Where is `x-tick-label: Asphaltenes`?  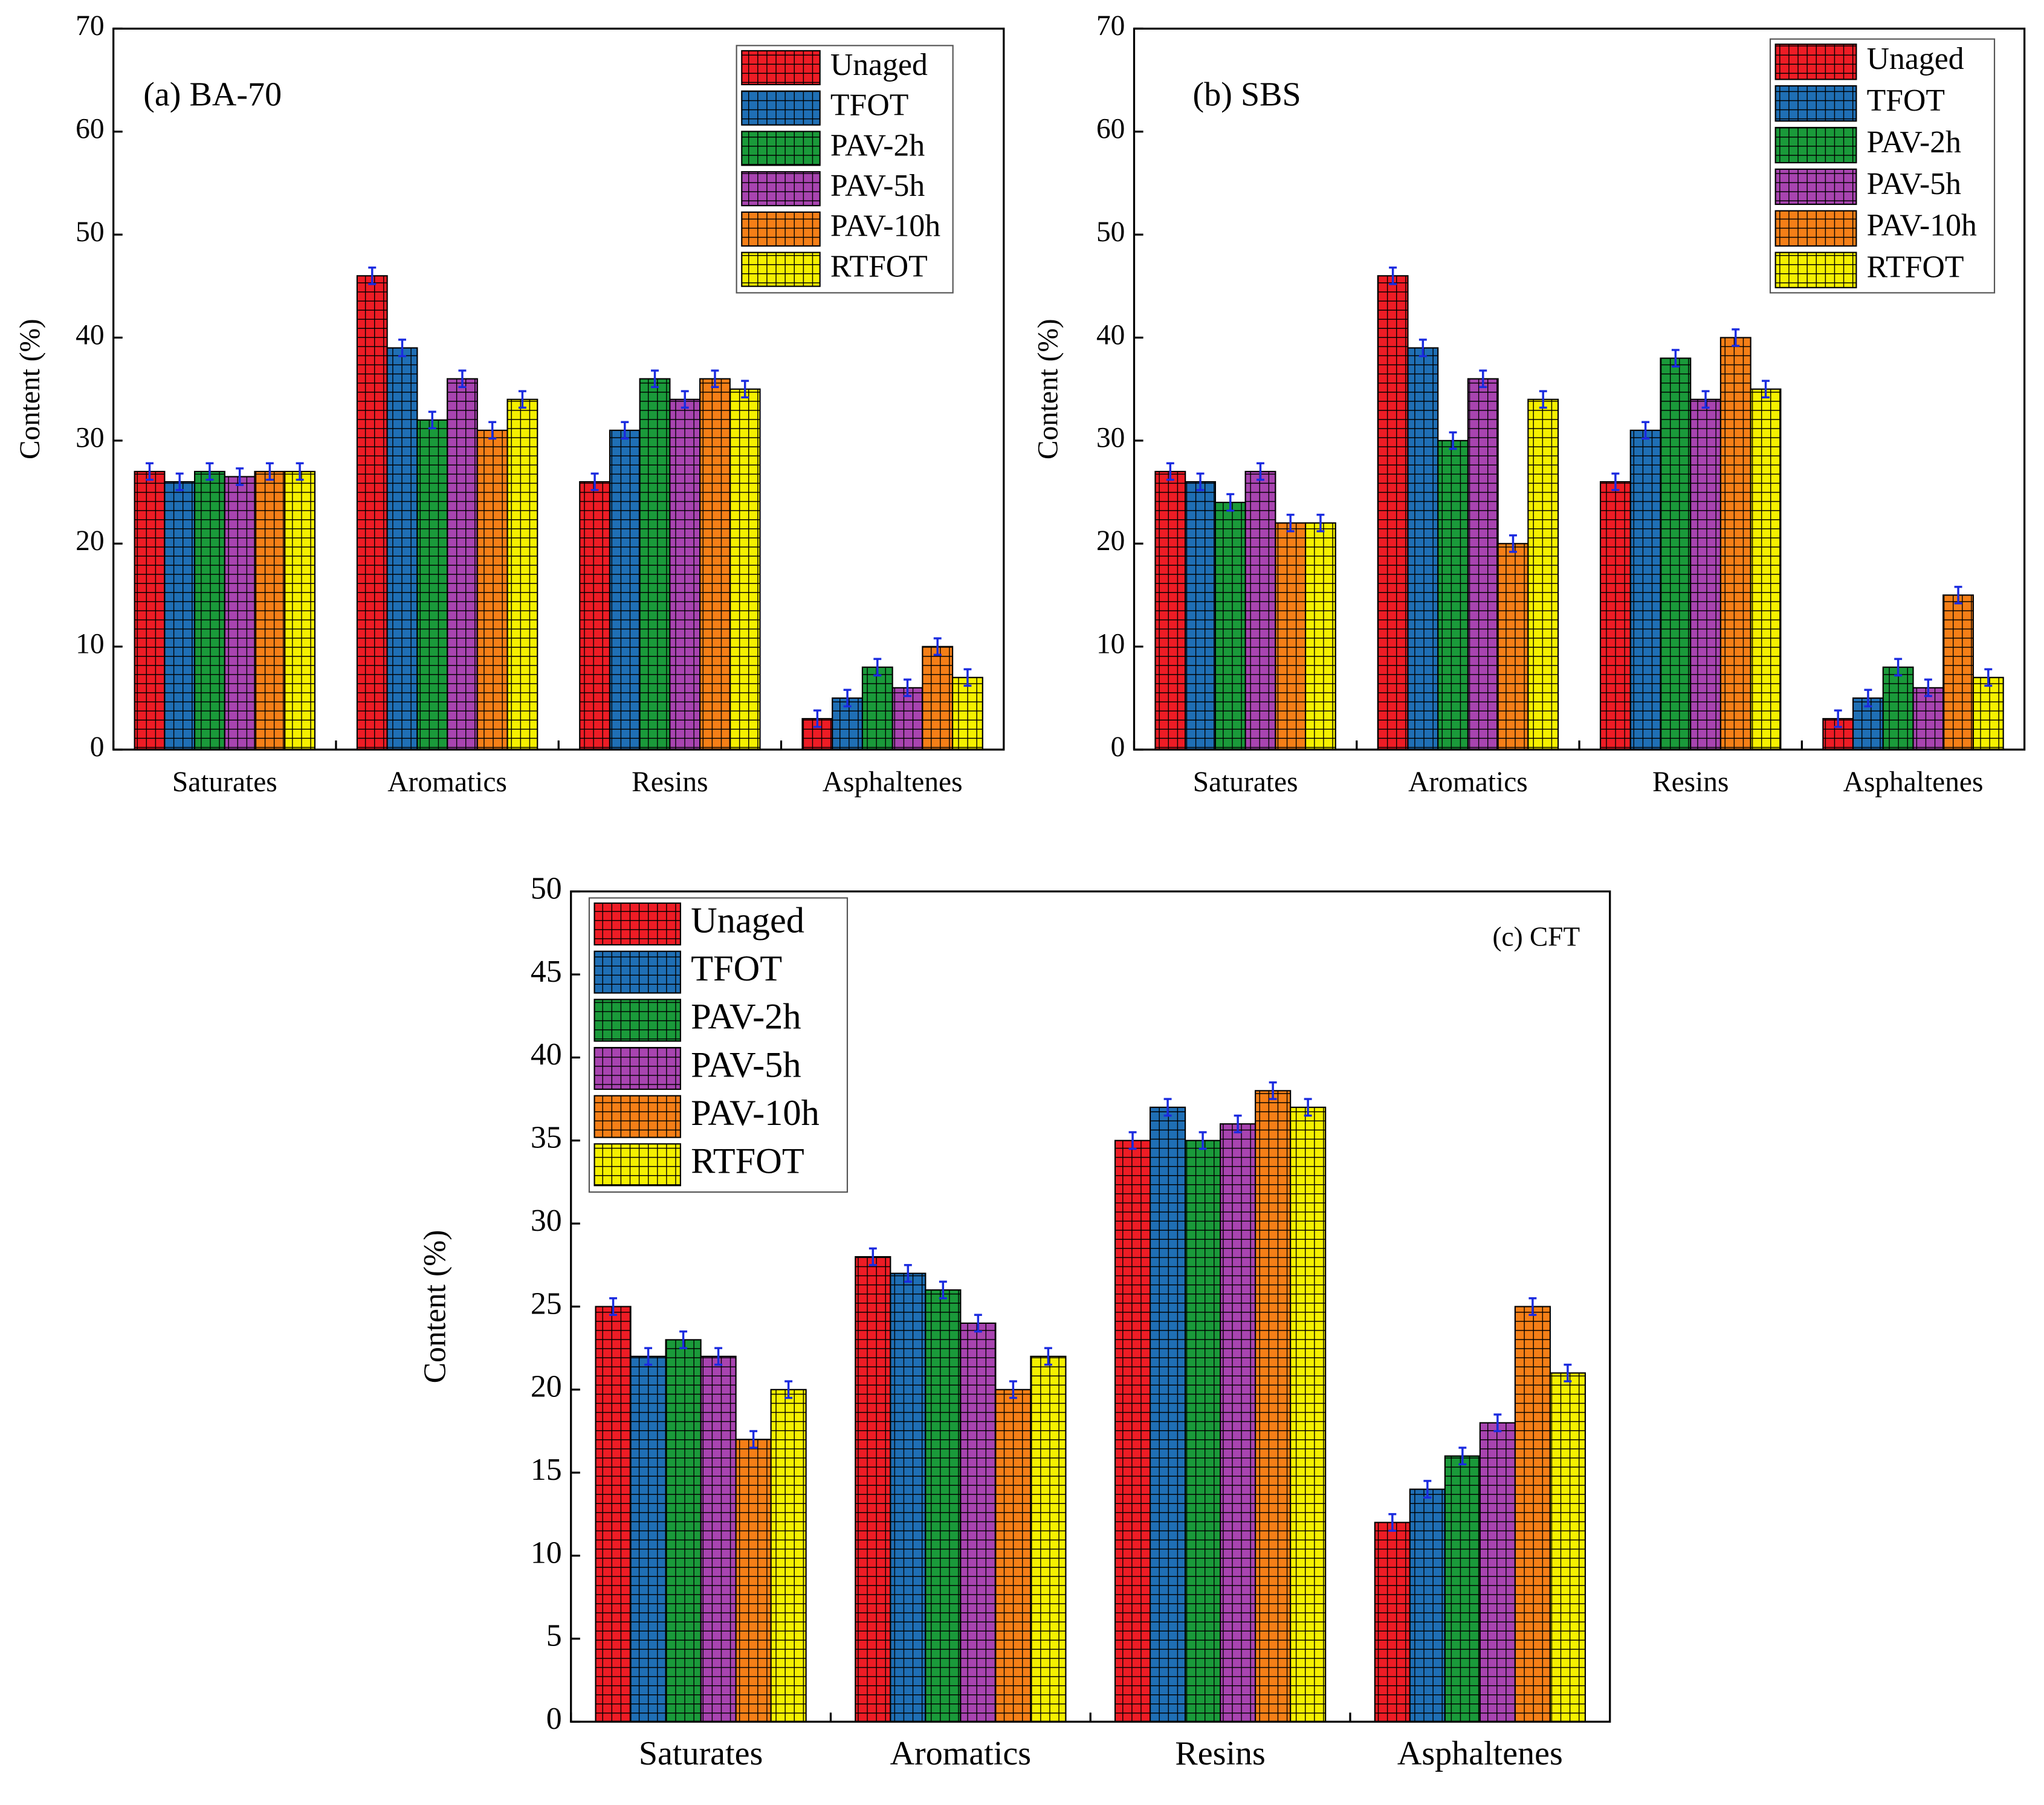
x-tick-label: Asphaltenes is located at coordinates (1480, 1753).